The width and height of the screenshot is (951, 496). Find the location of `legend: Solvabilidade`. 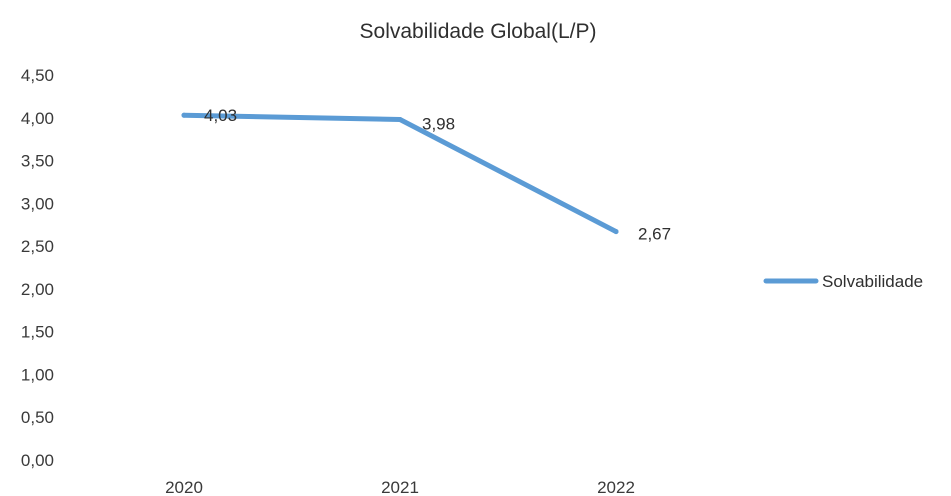

legend: Solvabilidade is located at coordinates (843, 281).